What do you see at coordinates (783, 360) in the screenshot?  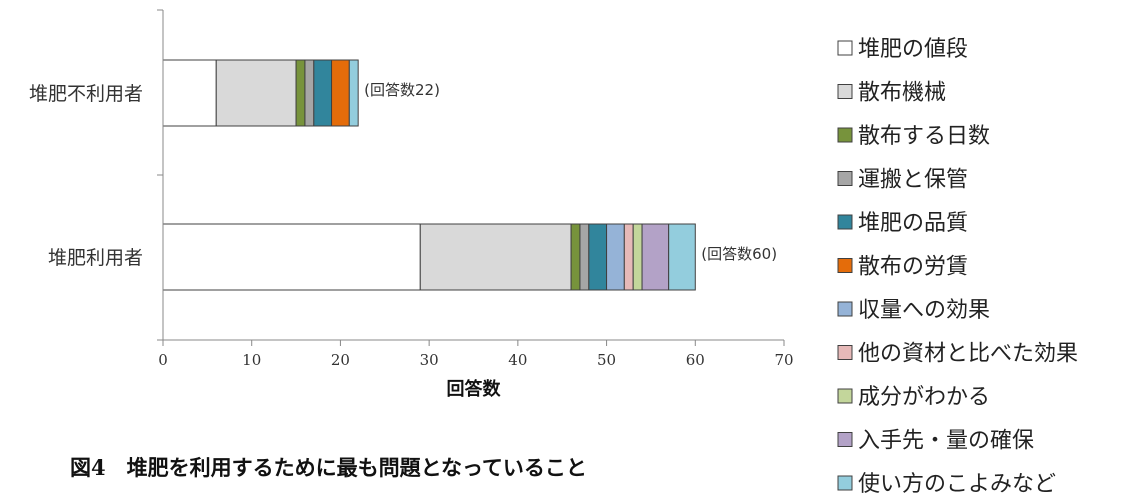 I see `x-tick-label: 70` at bounding box center [783, 360].